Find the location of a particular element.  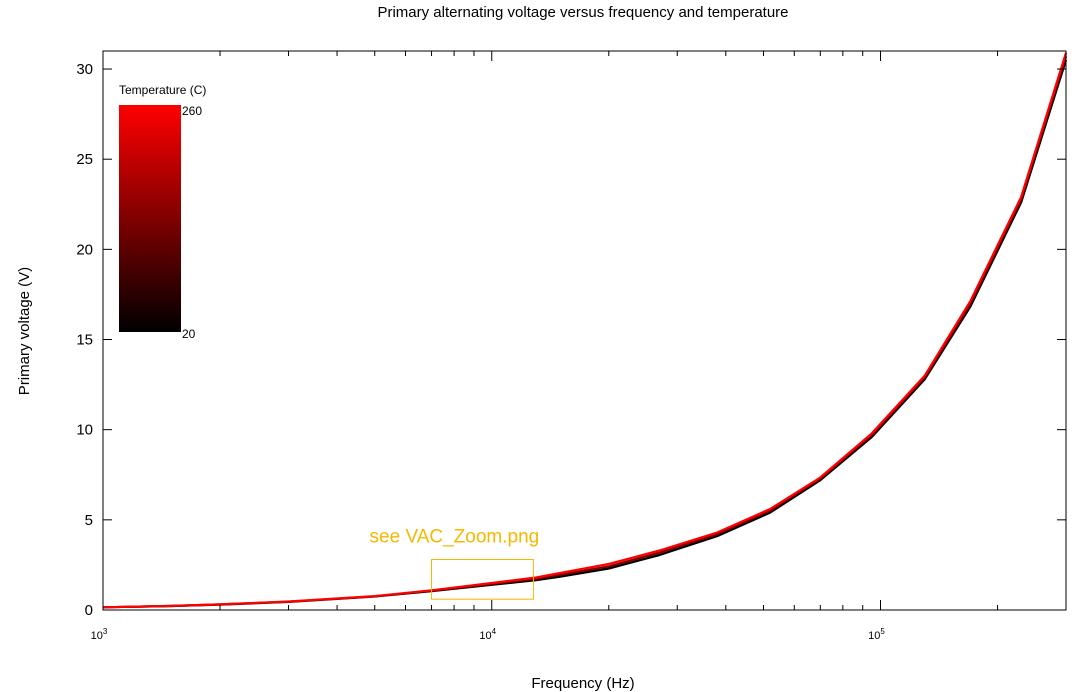

x-tick-label: 10⁴ is located at coordinates (487, 634).